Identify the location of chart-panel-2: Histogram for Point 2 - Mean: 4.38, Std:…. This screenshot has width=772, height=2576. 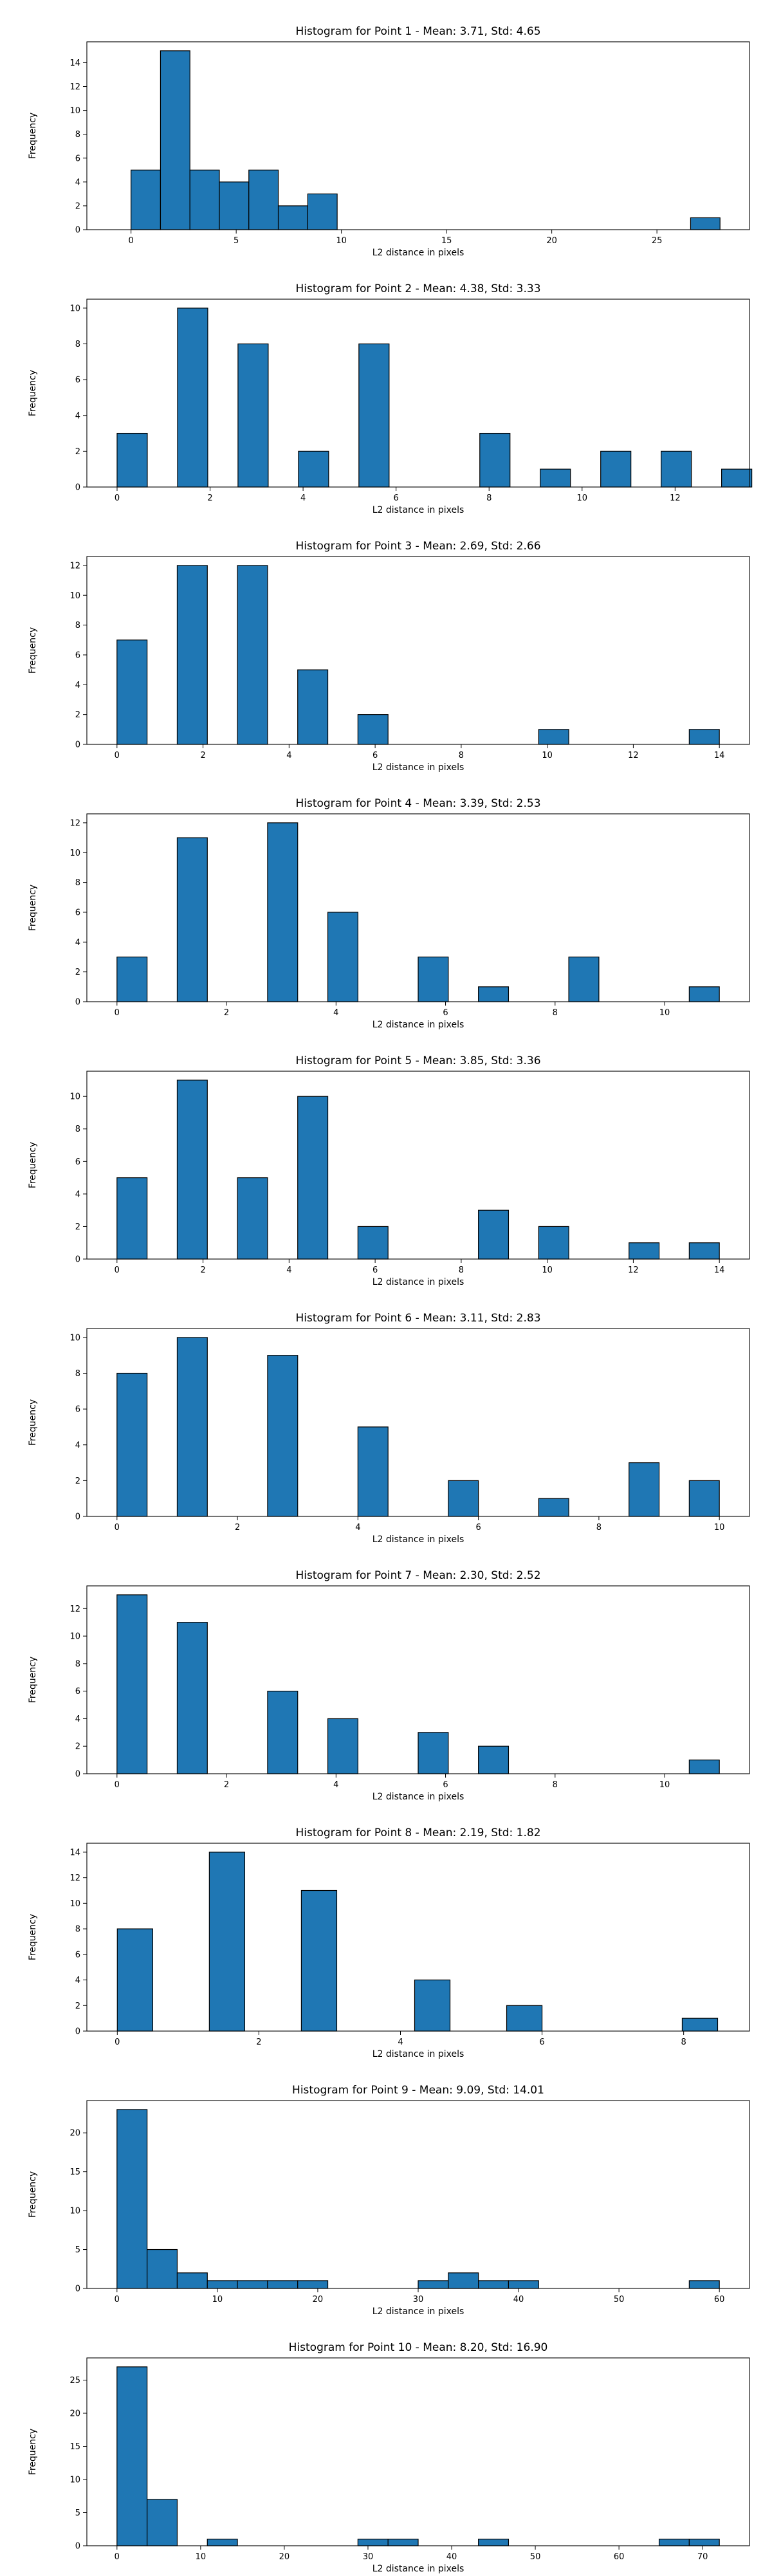
(390, 398).